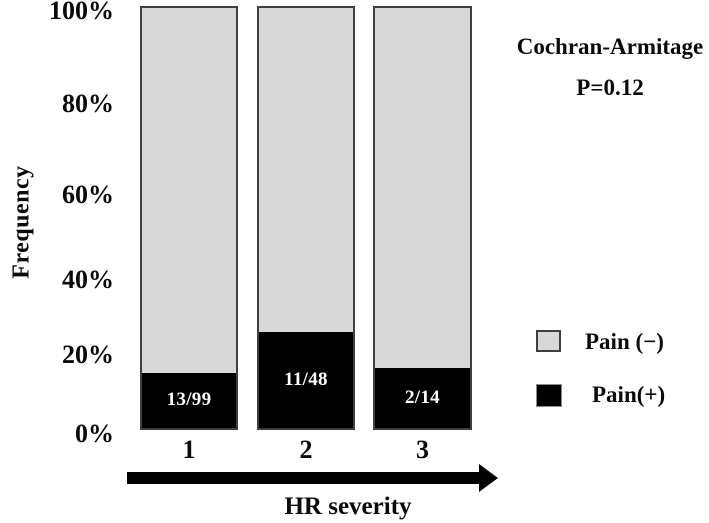 This screenshot has width=709, height=523. What do you see at coordinates (422, 218) in the screenshot?
I see `bar-hr-severity-3: 2/14` at bounding box center [422, 218].